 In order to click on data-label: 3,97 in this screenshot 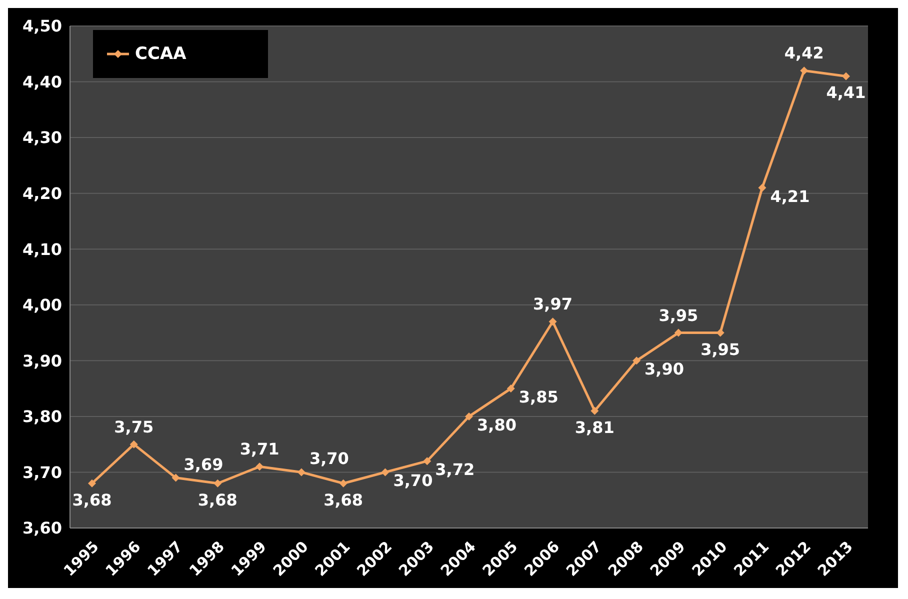, I will do `click(553, 304)`.